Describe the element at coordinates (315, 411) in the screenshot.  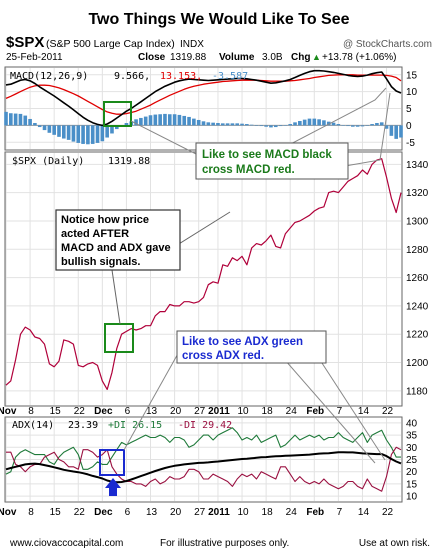
I see `price-xtick-label: Feb` at that location.